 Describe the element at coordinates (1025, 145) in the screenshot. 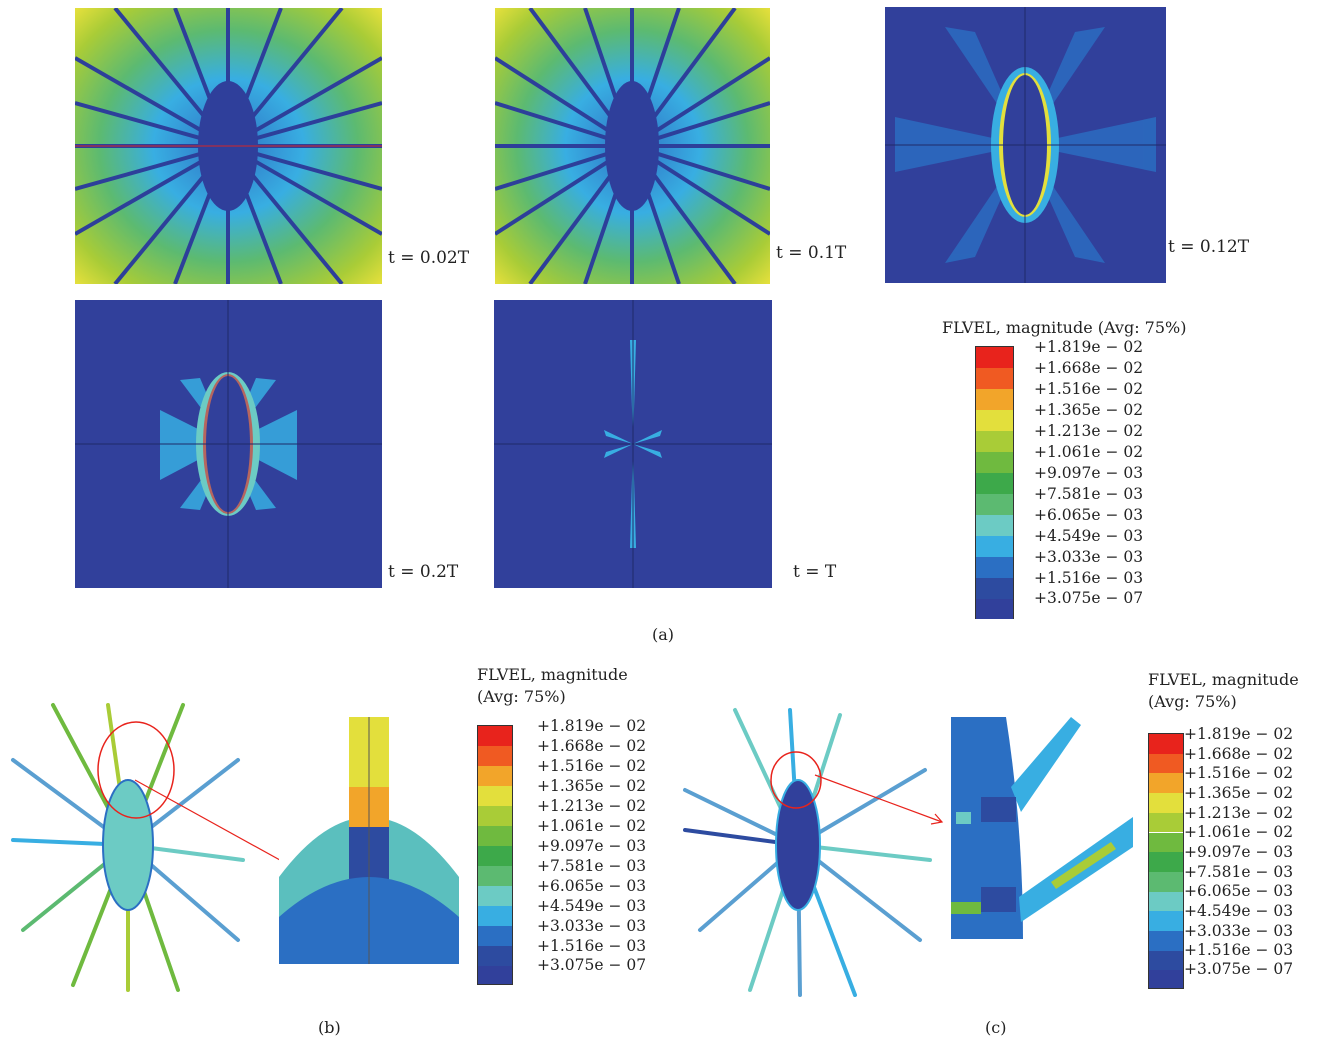

I see `contour-panel-t012` at that location.